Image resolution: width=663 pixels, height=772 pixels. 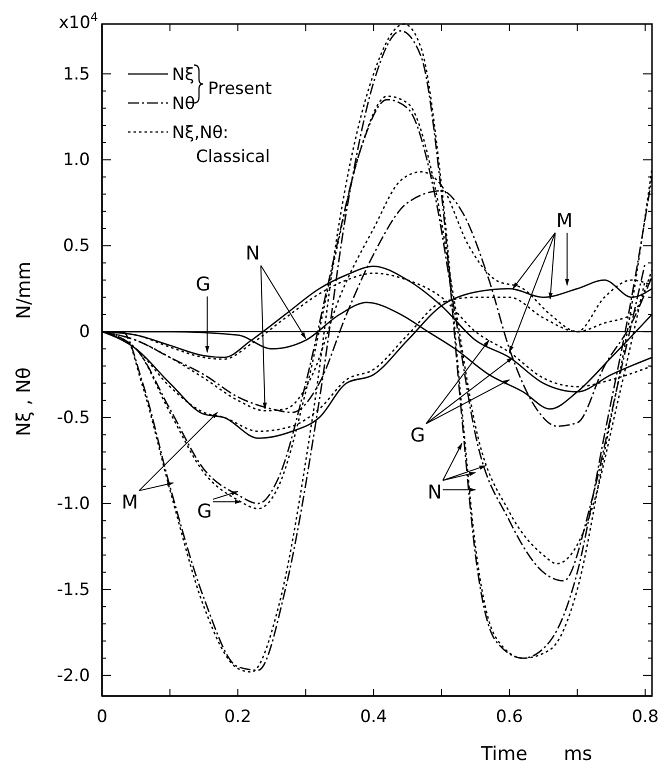 What do you see at coordinates (509, 717) in the screenshot?
I see `x-tick-label: 0.6` at bounding box center [509, 717].